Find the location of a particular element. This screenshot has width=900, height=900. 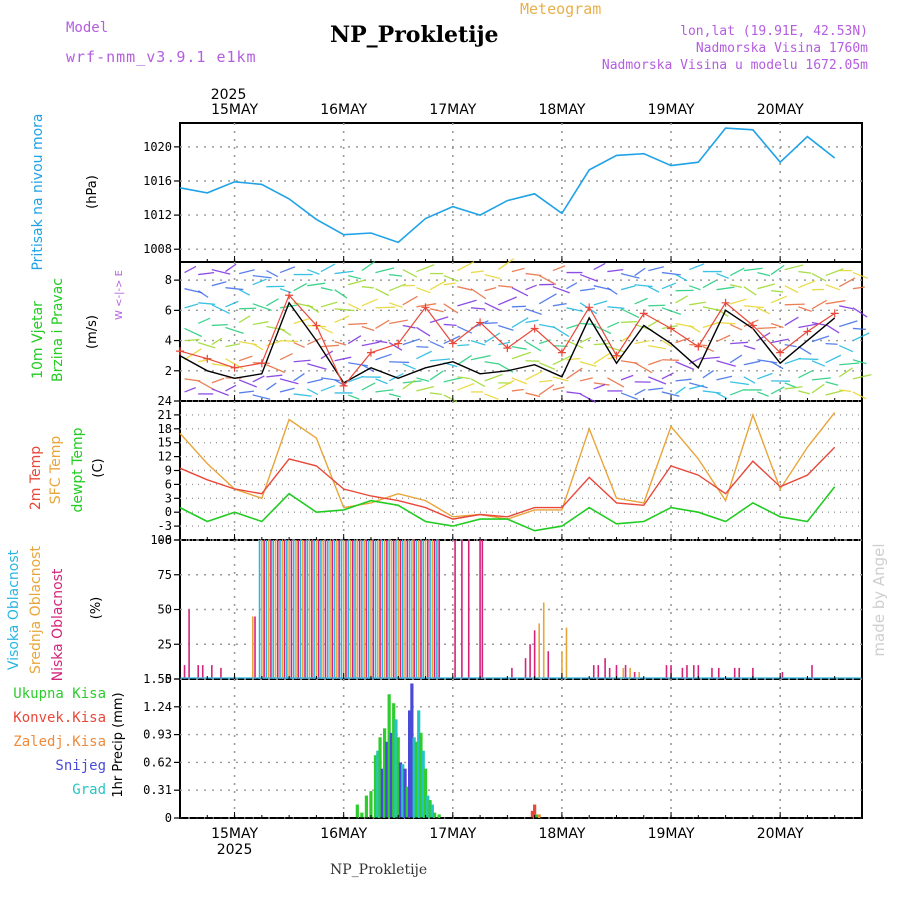

y-tick-label: 25 is located at coordinates (165, 644).